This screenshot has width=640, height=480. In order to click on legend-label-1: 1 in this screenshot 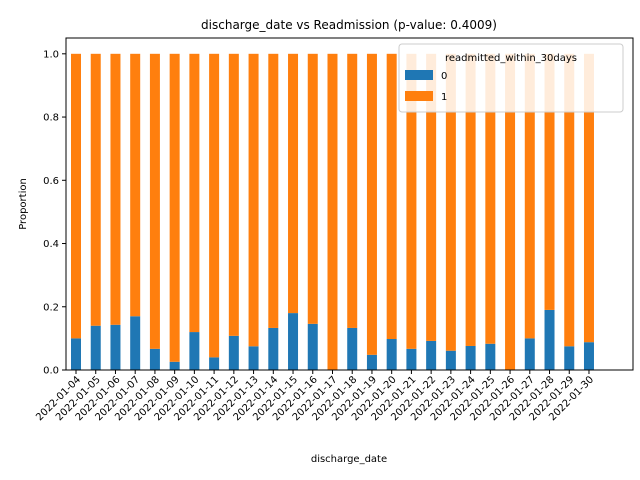, I will do `click(444, 97)`.